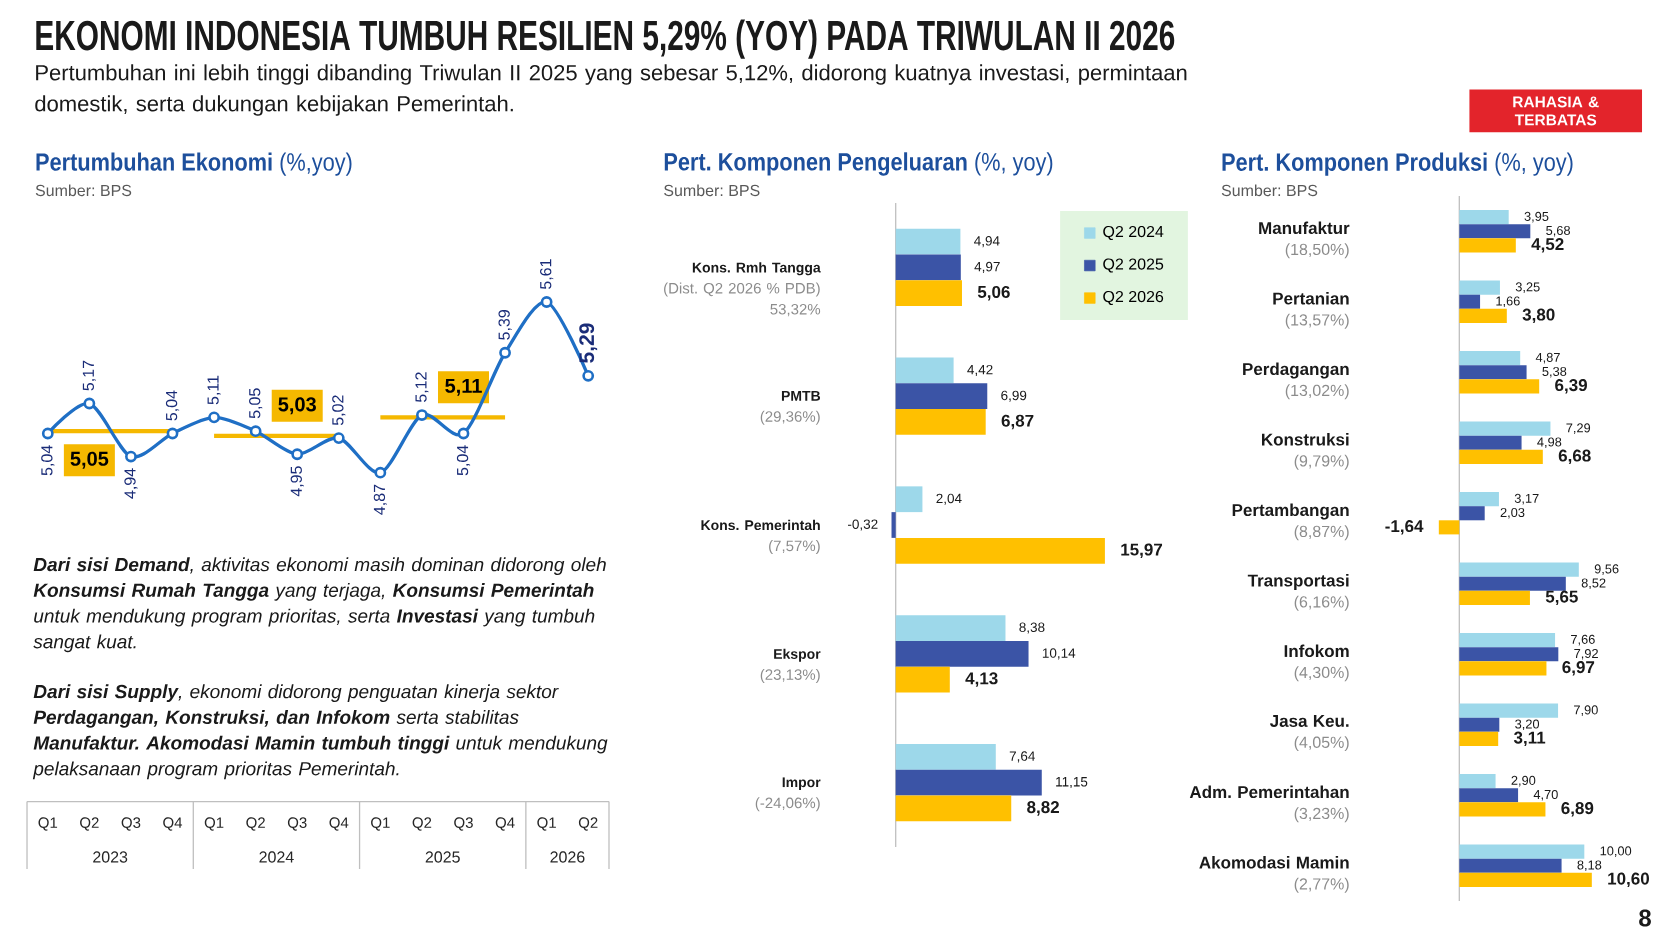 The image size is (1672, 941). Describe the element at coordinates (1404, 527) in the screenshot. I see `data-label: -1,64` at that location.